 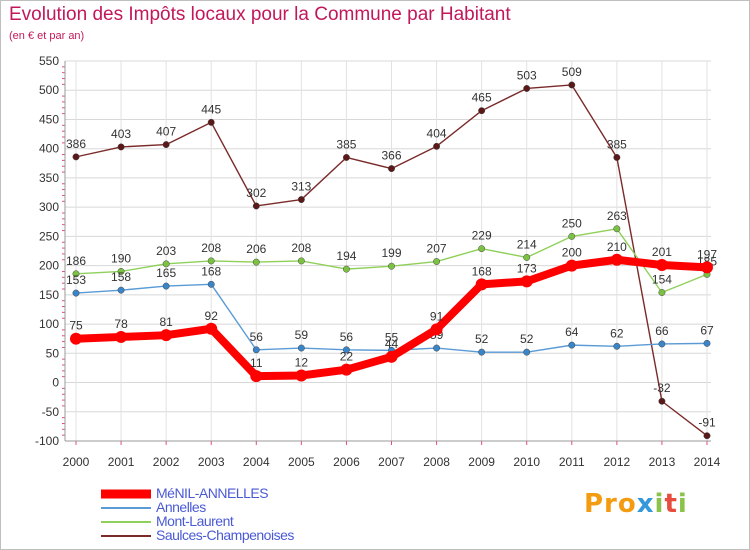 I want to click on y-tick-label: 500, so click(x=49, y=90).